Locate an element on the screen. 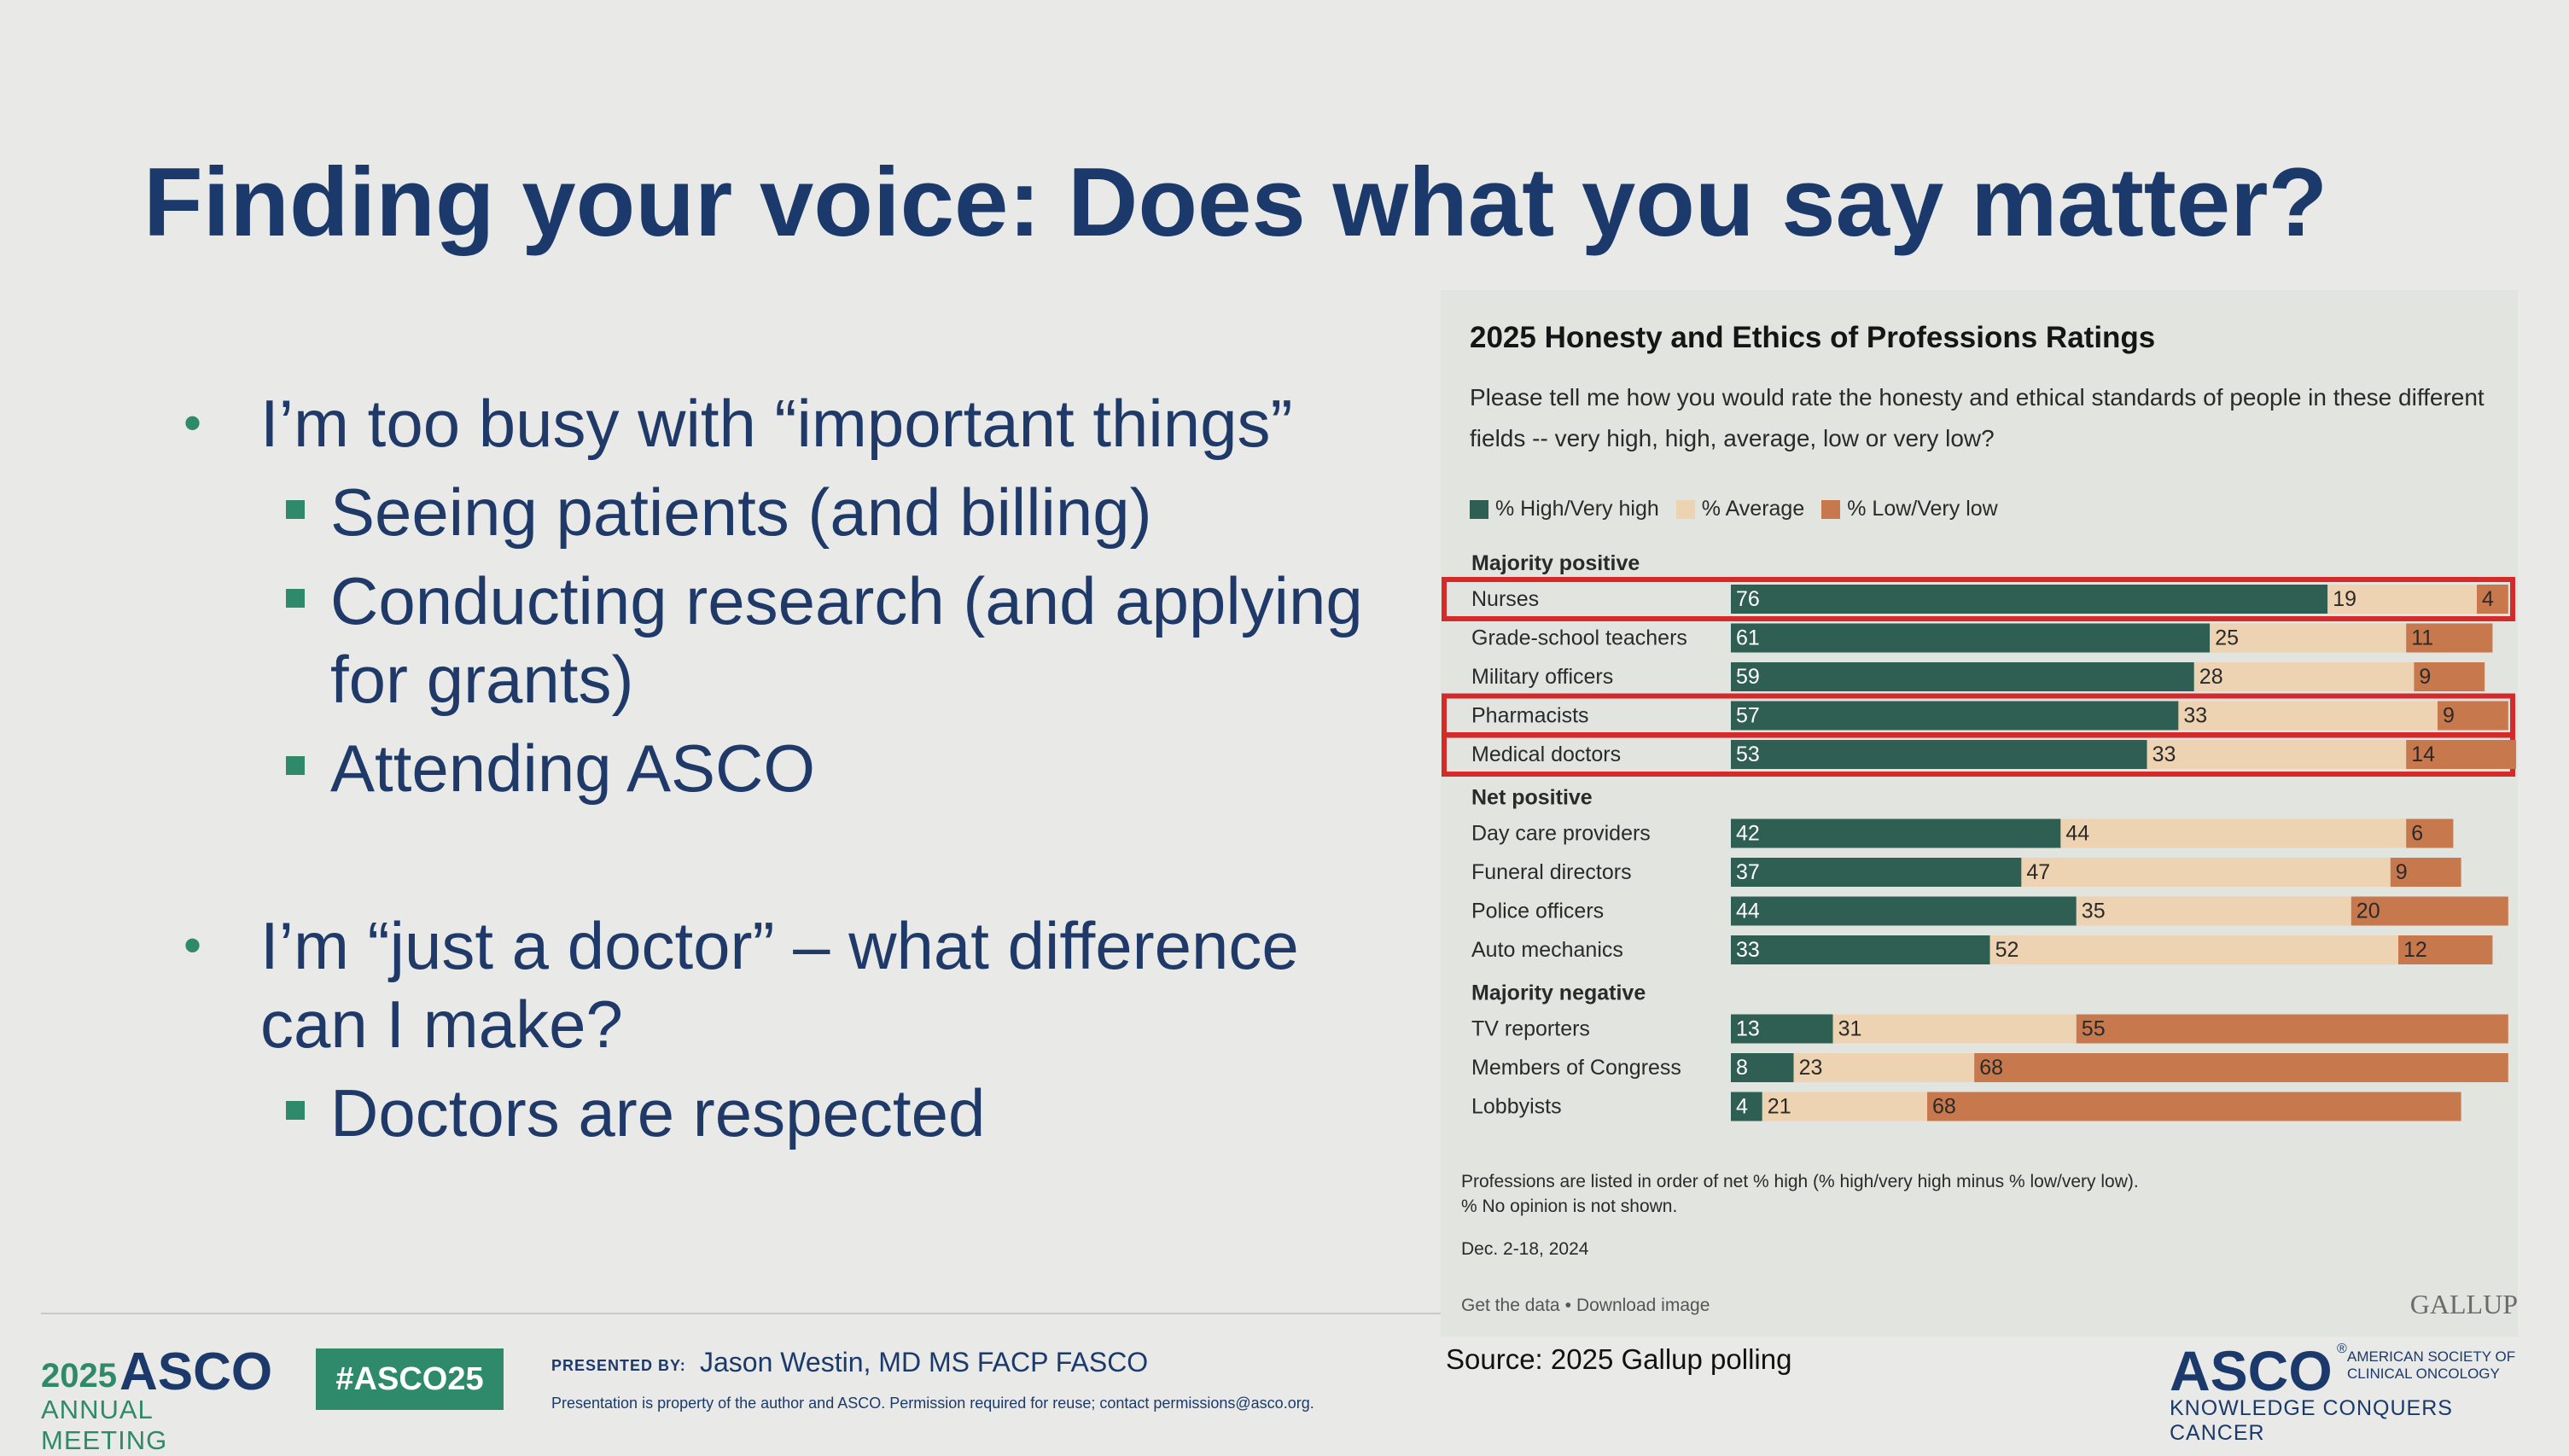  meeting-brand: ASCO is located at coordinates (196, 1371).